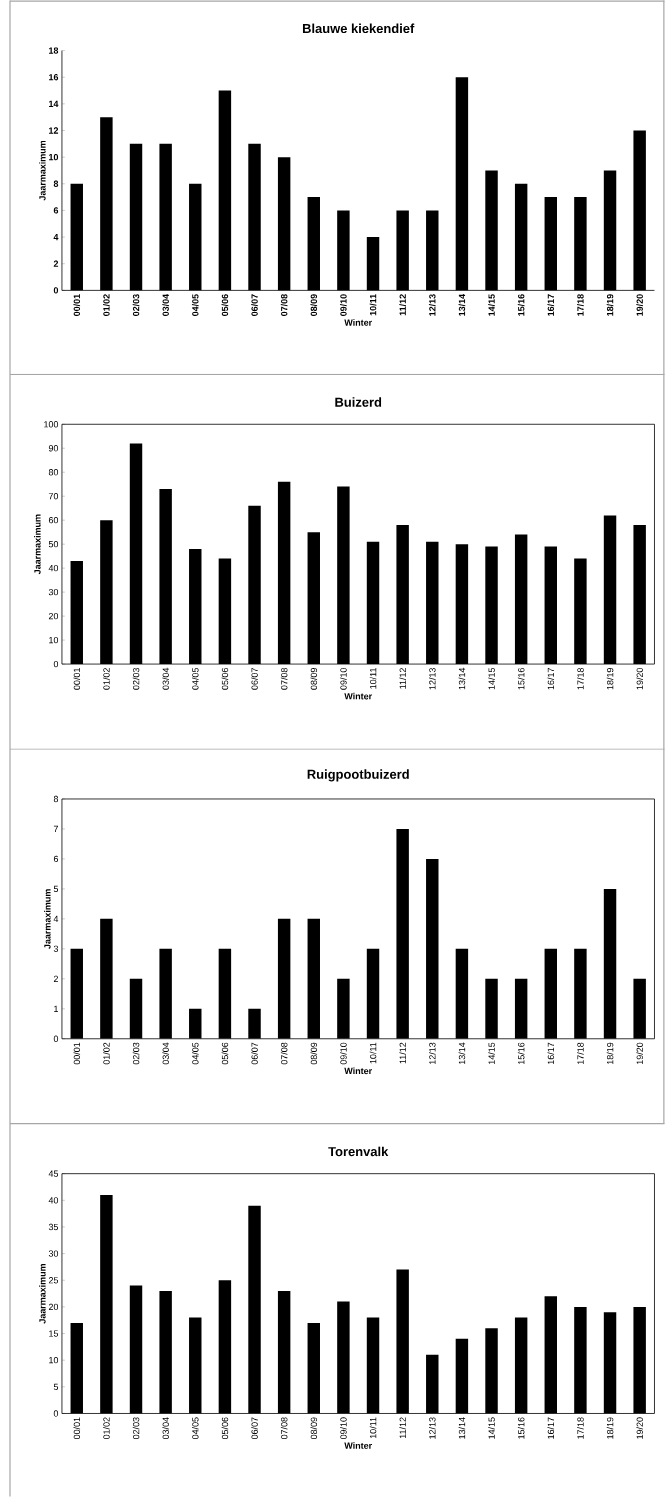 The height and width of the screenshot is (1497, 665). I want to click on x-tick-label: 13/14, so click(462, 1428).